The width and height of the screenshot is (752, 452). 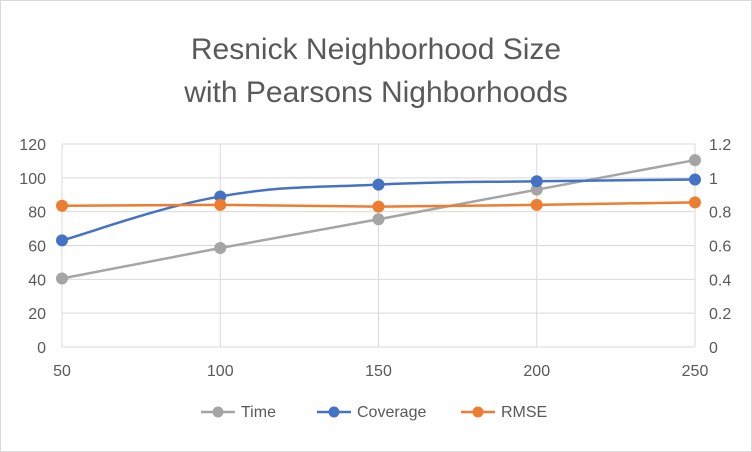 I want to click on legend-label: Time, so click(x=258, y=412).